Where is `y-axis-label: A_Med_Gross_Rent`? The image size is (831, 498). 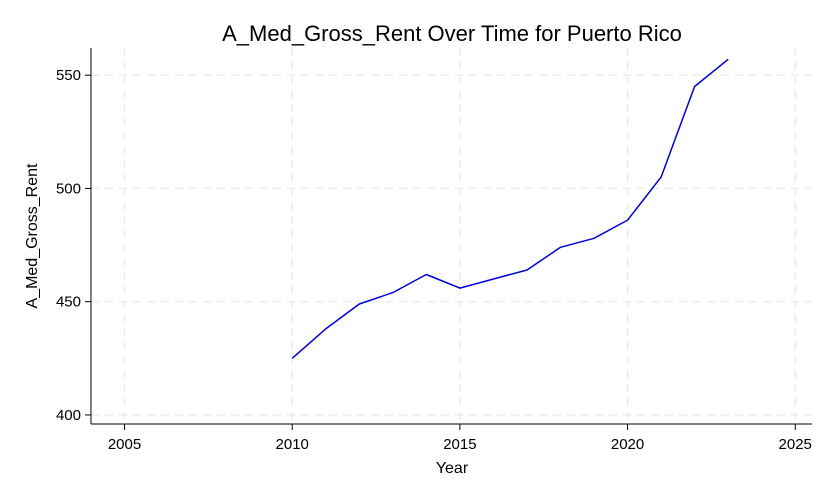 y-axis-label: A_Med_Gross_Rent is located at coordinates (32, 236).